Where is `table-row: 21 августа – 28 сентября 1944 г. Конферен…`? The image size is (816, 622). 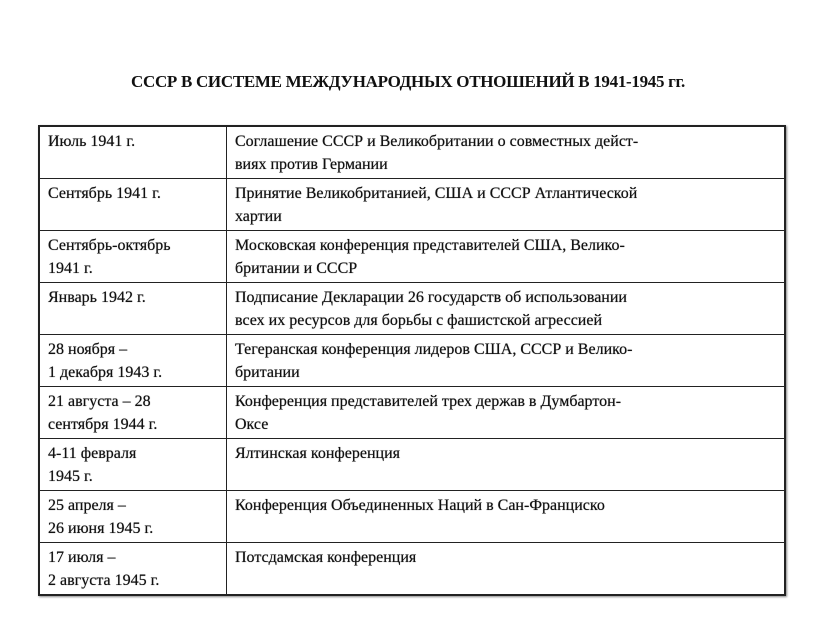 table-row: 21 августа – 28 сентября 1944 г. Конферен… is located at coordinates (412, 412).